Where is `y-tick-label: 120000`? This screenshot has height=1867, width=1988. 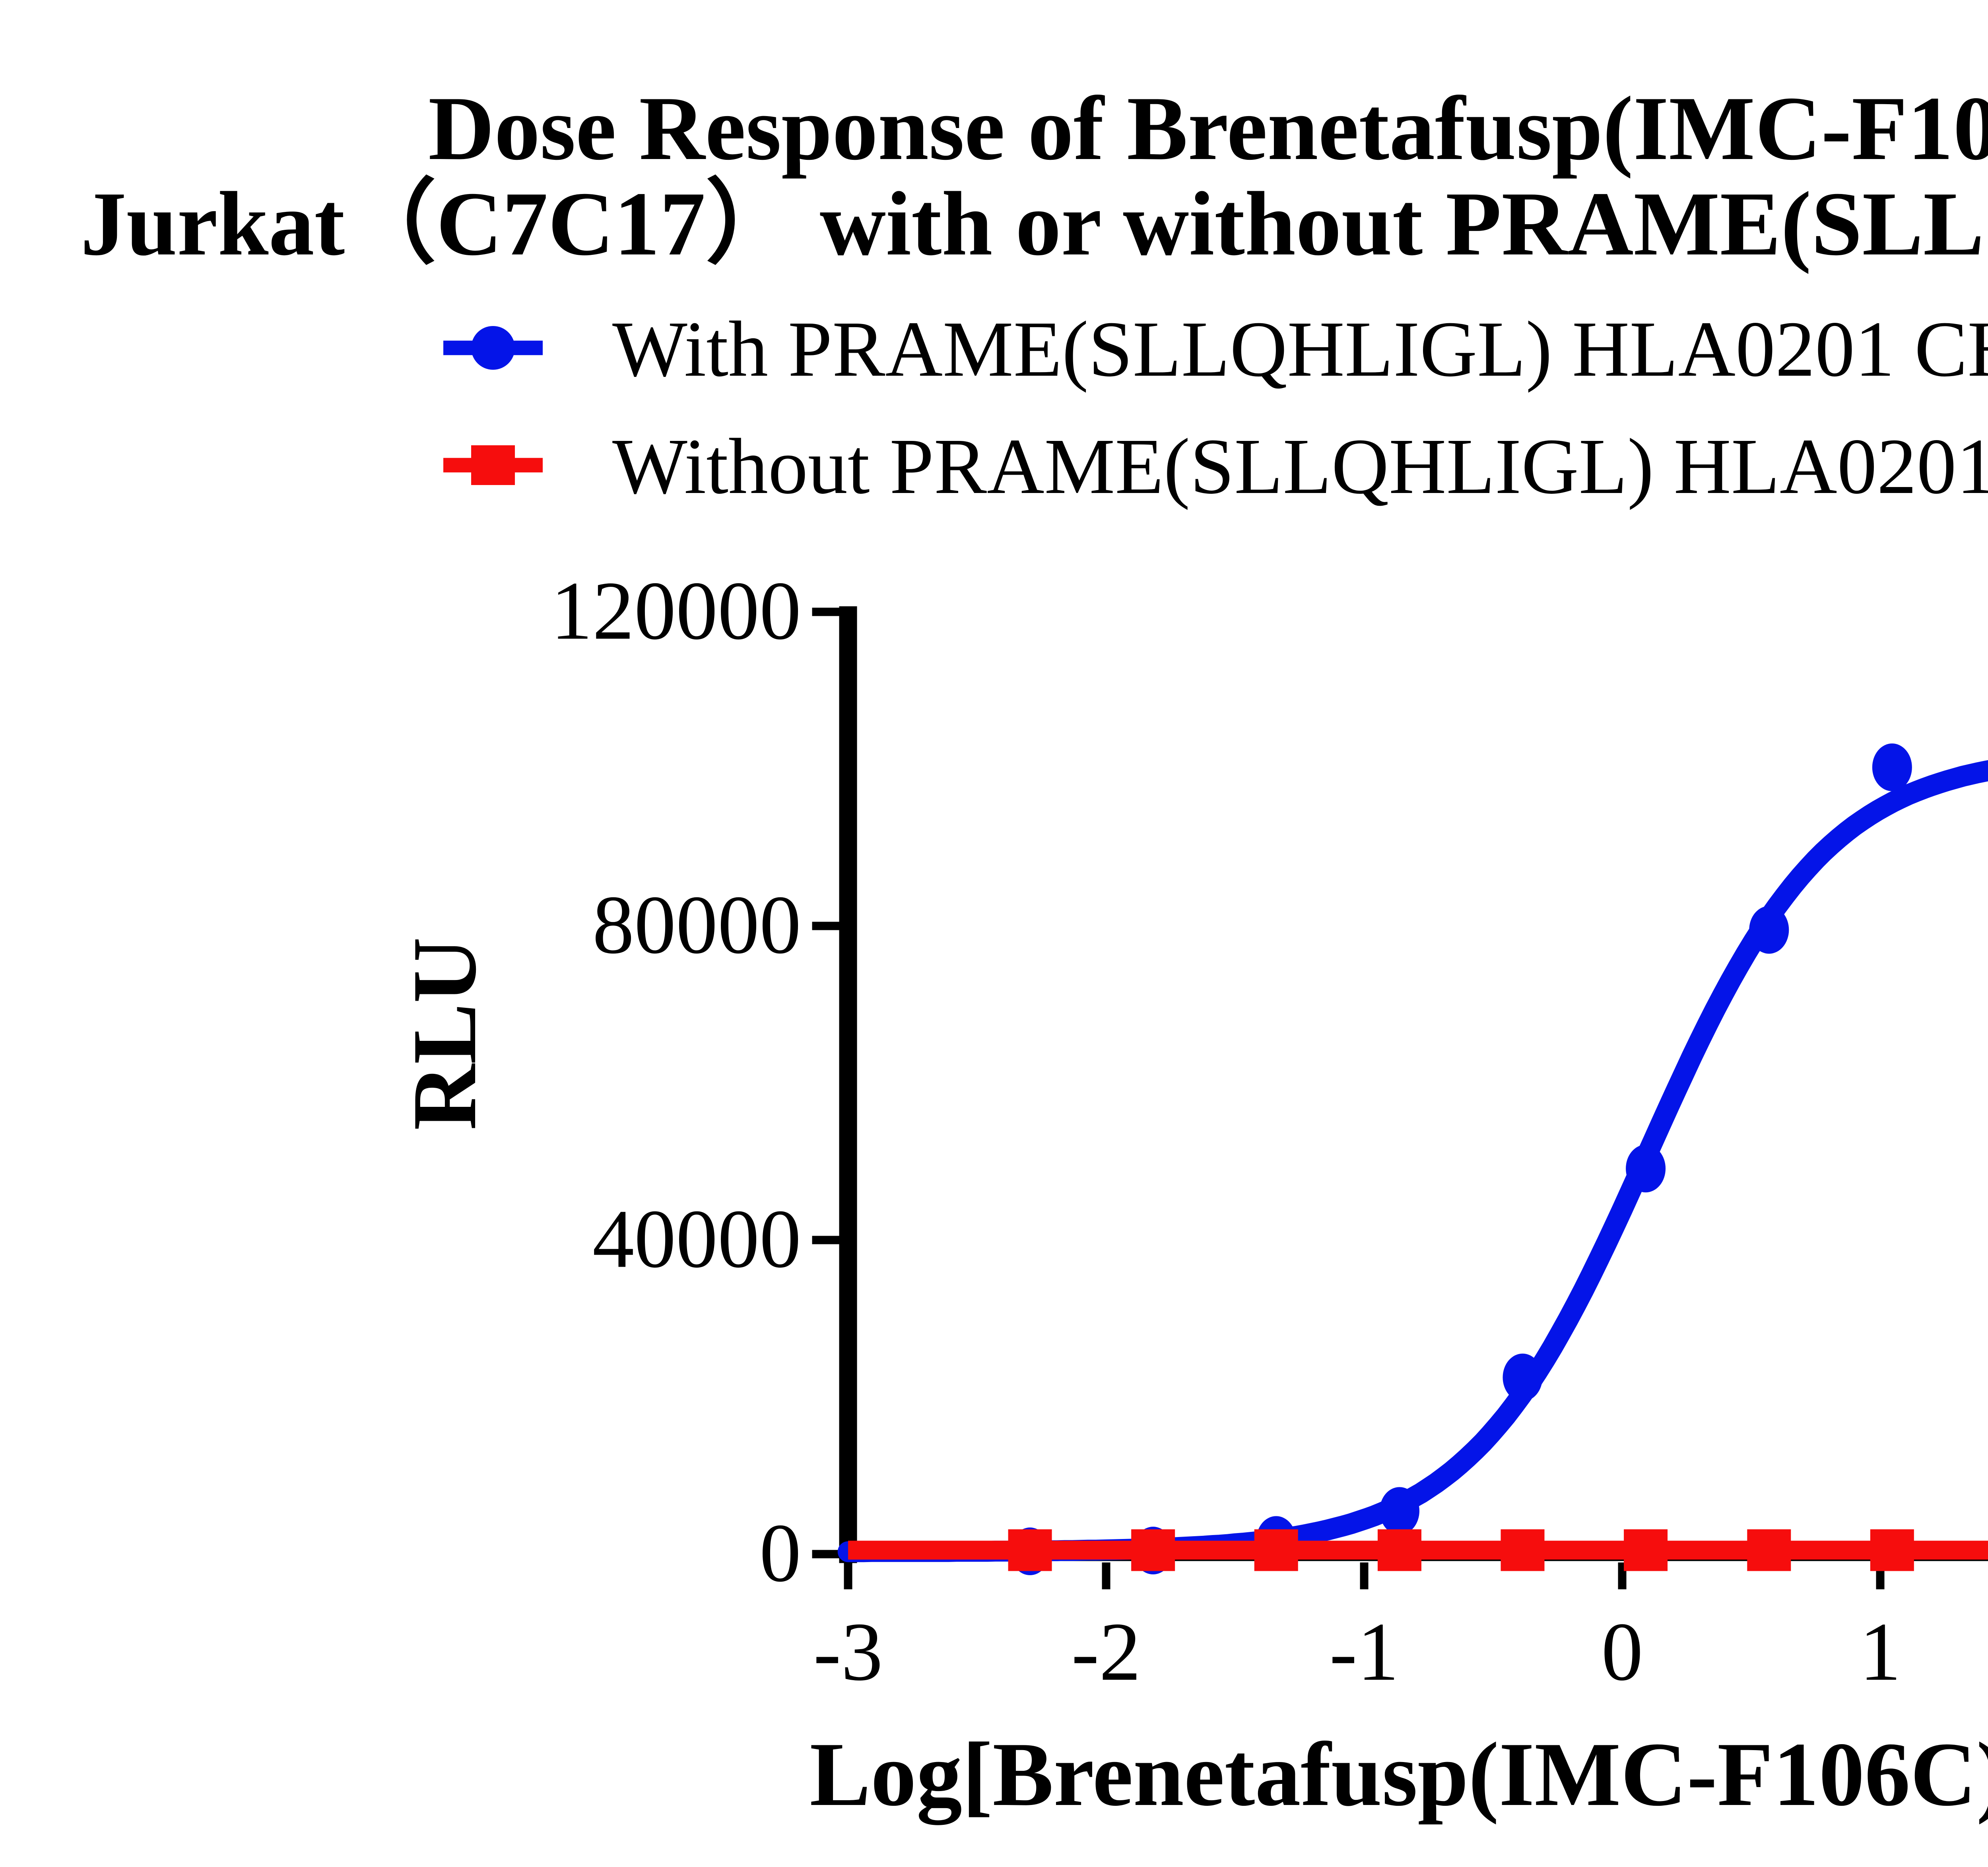 y-tick-label: 120000 is located at coordinates (676, 611).